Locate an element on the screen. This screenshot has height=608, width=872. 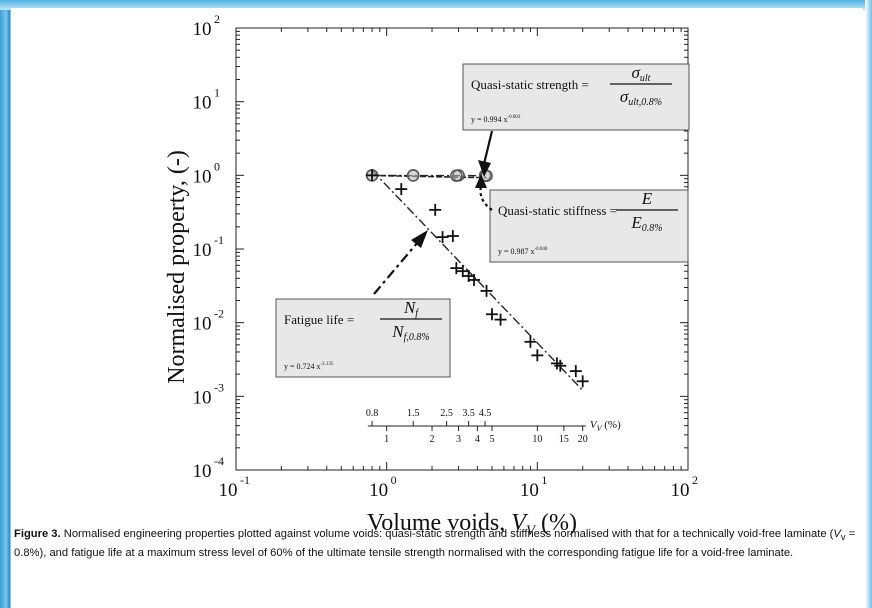
x-axis-label: Volume voids, VV (%) is located at coordinates (472, 524).